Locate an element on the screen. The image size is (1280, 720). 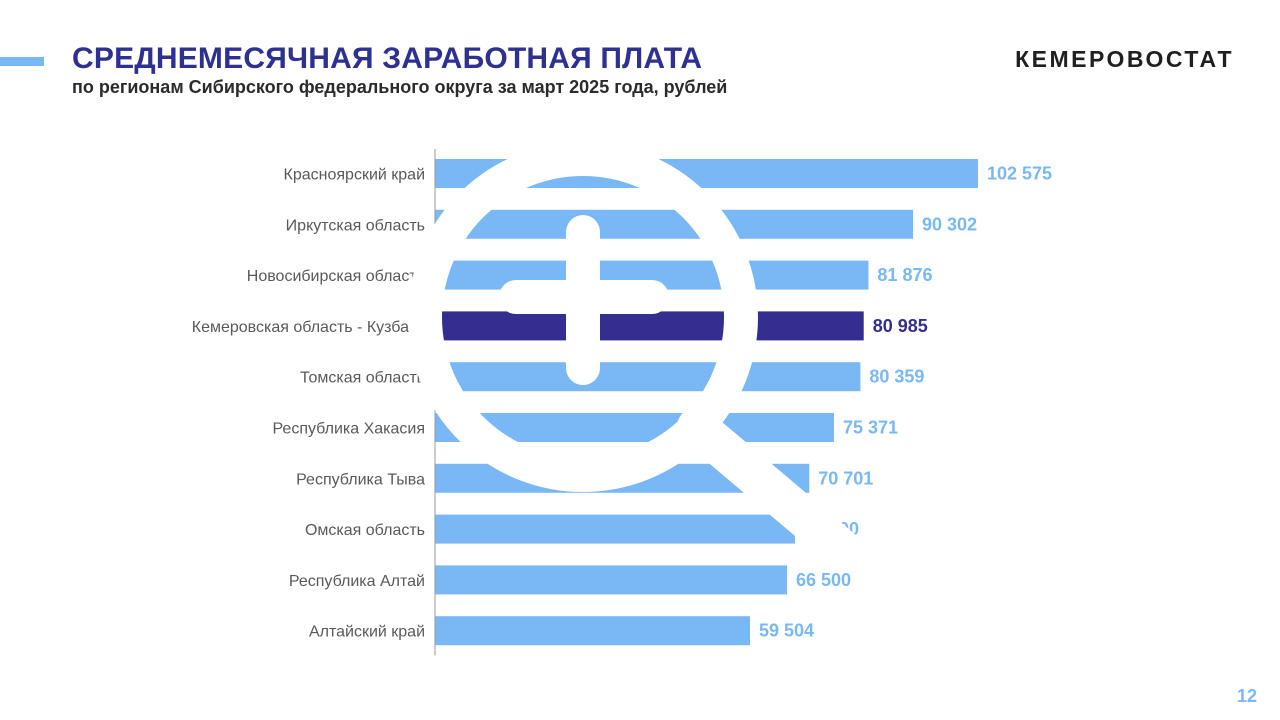
page-number: 12 is located at coordinates (1246, 696).